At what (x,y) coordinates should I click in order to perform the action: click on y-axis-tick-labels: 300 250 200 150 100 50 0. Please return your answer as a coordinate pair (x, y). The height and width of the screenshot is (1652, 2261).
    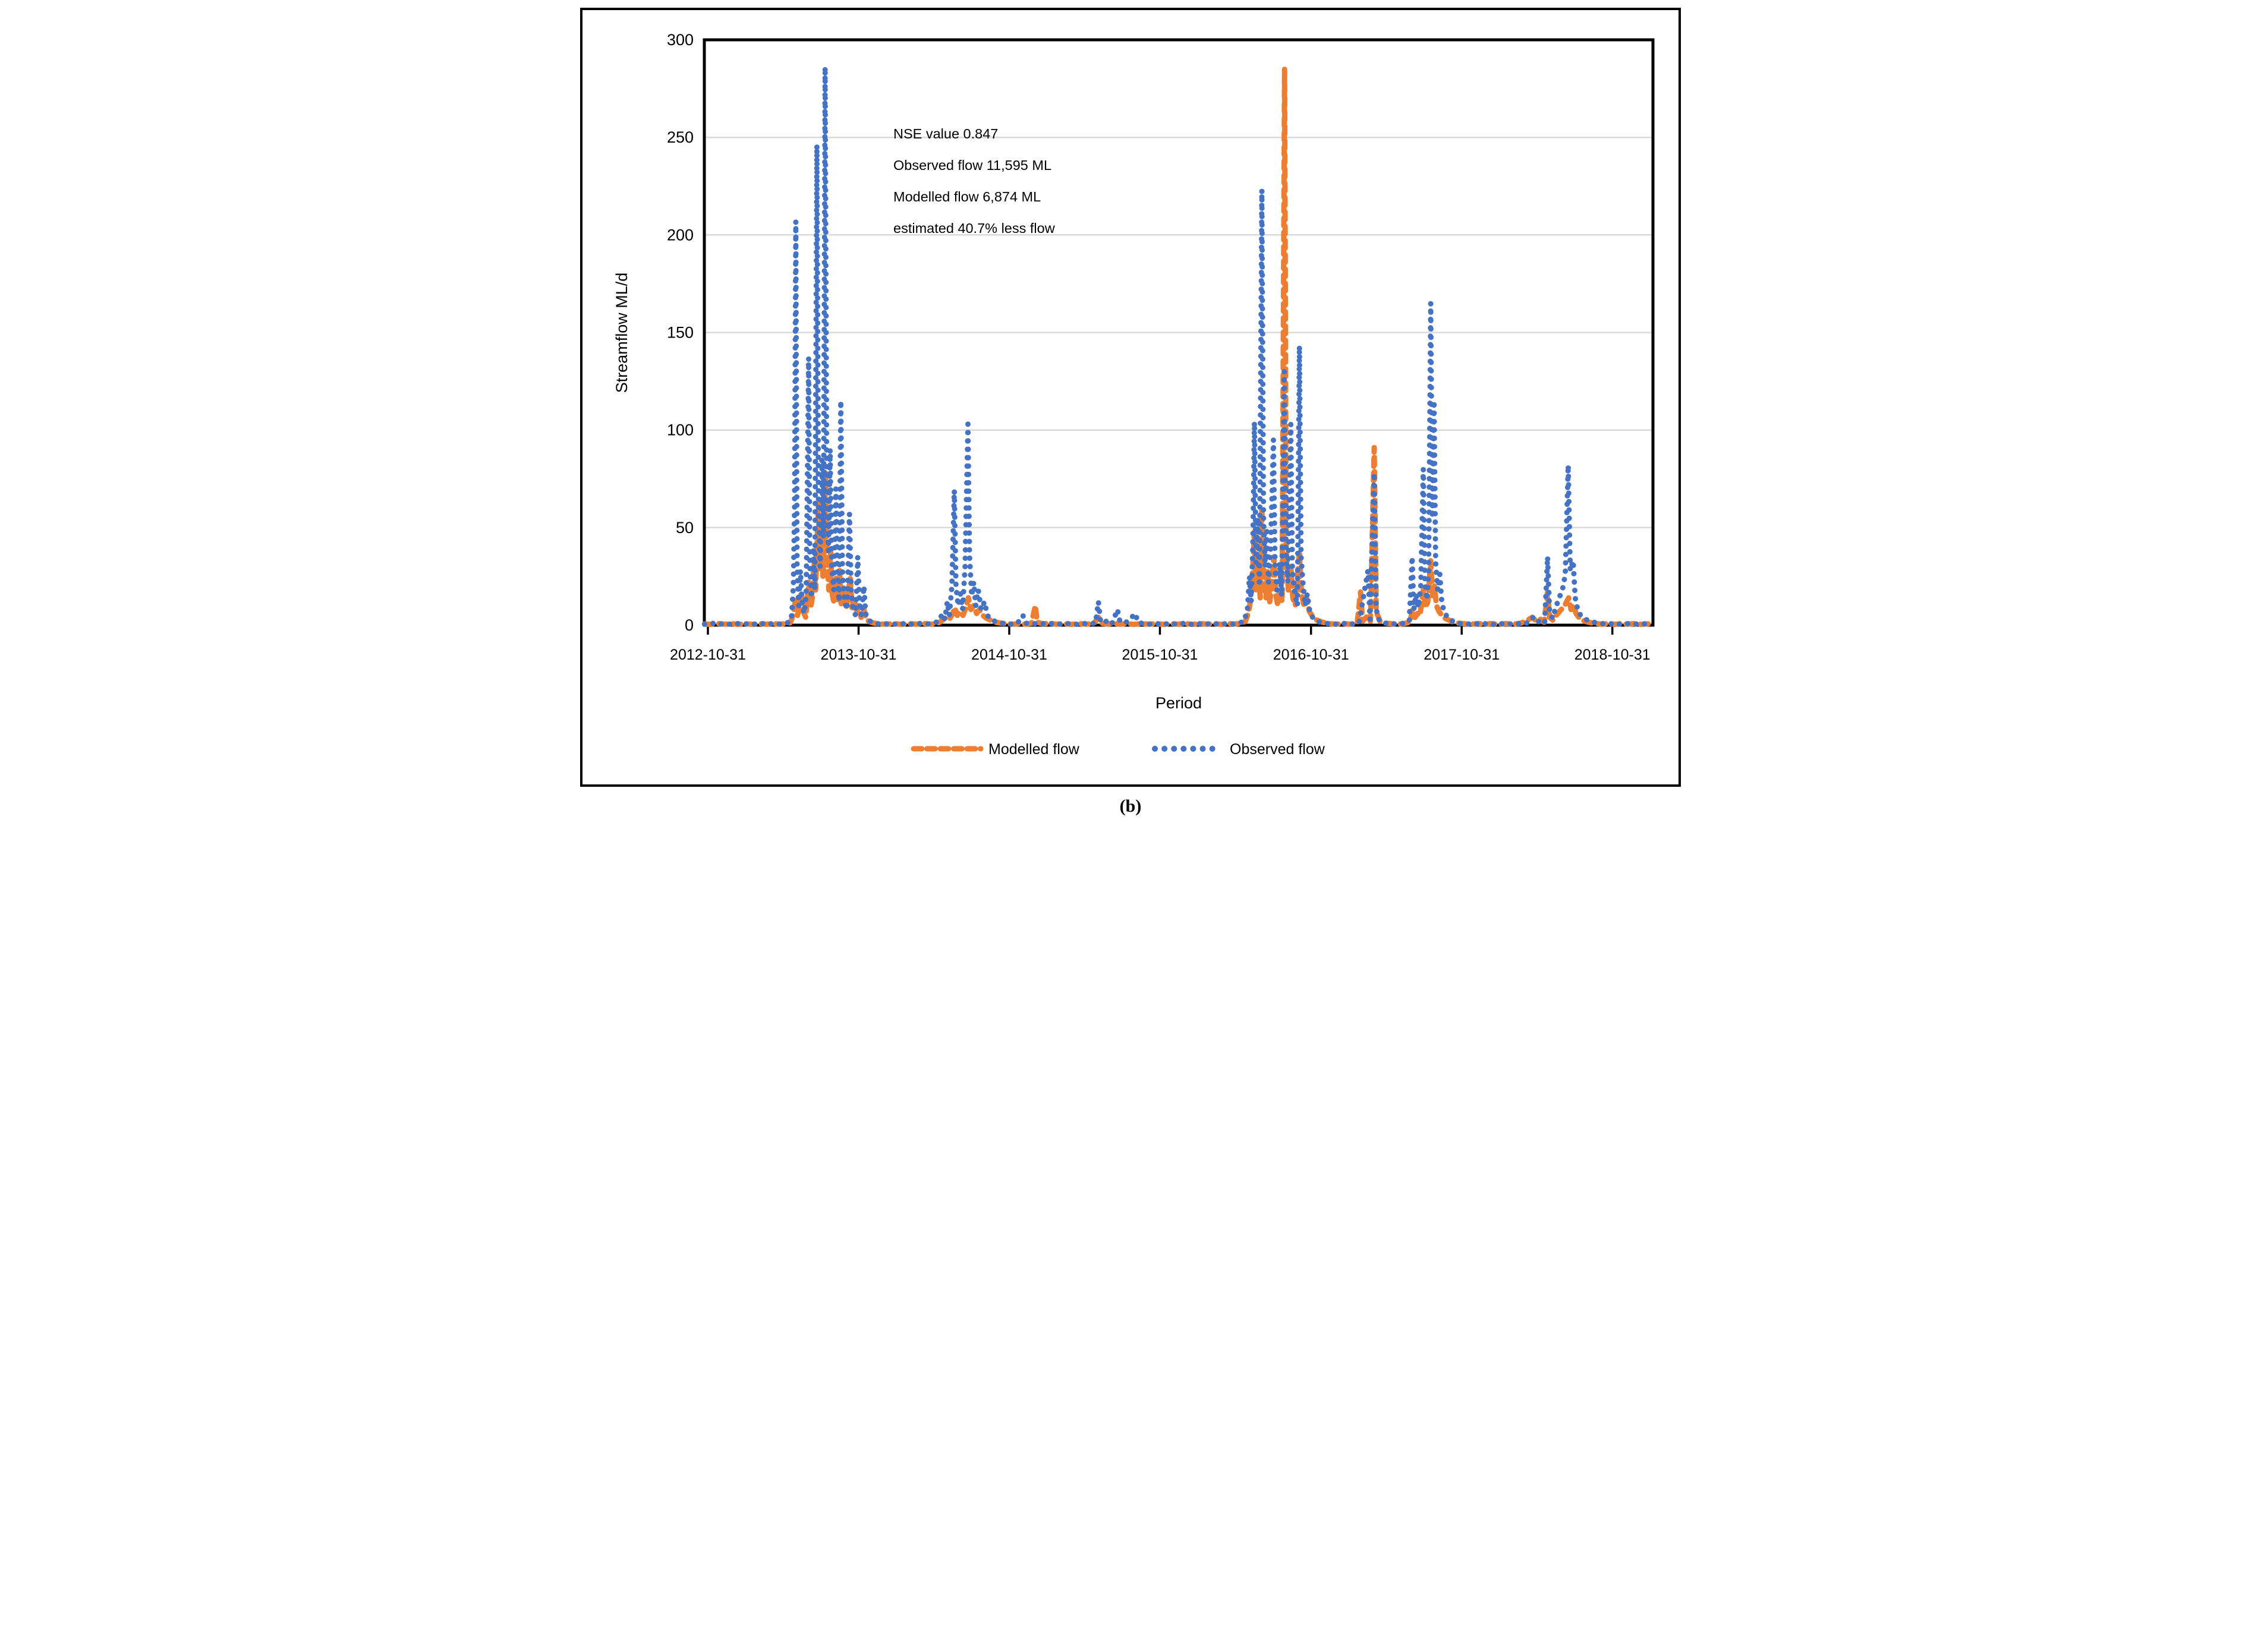
    Looking at the image, I should click on (680, 333).